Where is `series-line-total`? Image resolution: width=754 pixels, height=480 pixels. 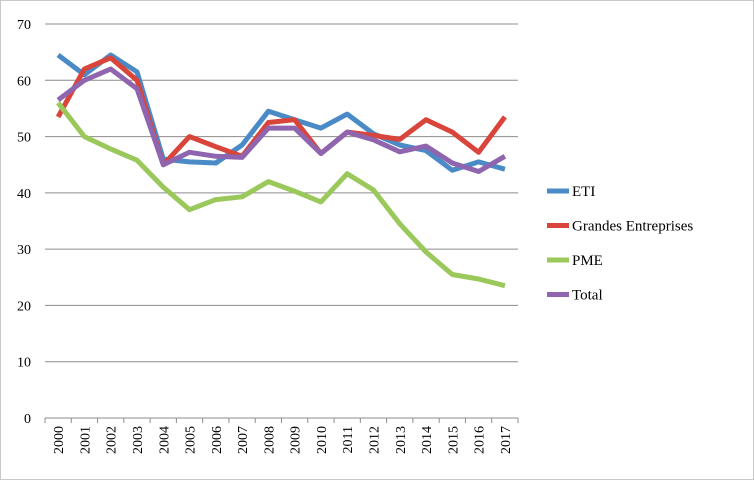 series-line-total is located at coordinates (281, 120).